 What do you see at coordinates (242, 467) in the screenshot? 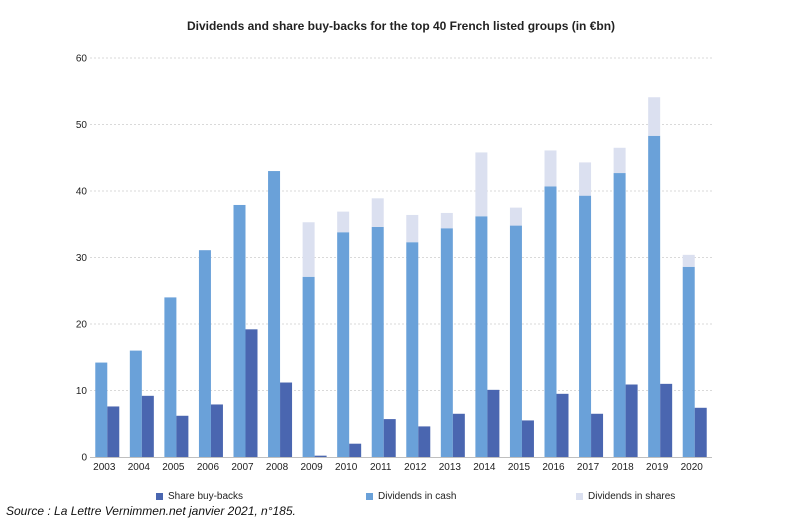
I see `x-tick-label: 2007` at bounding box center [242, 467].